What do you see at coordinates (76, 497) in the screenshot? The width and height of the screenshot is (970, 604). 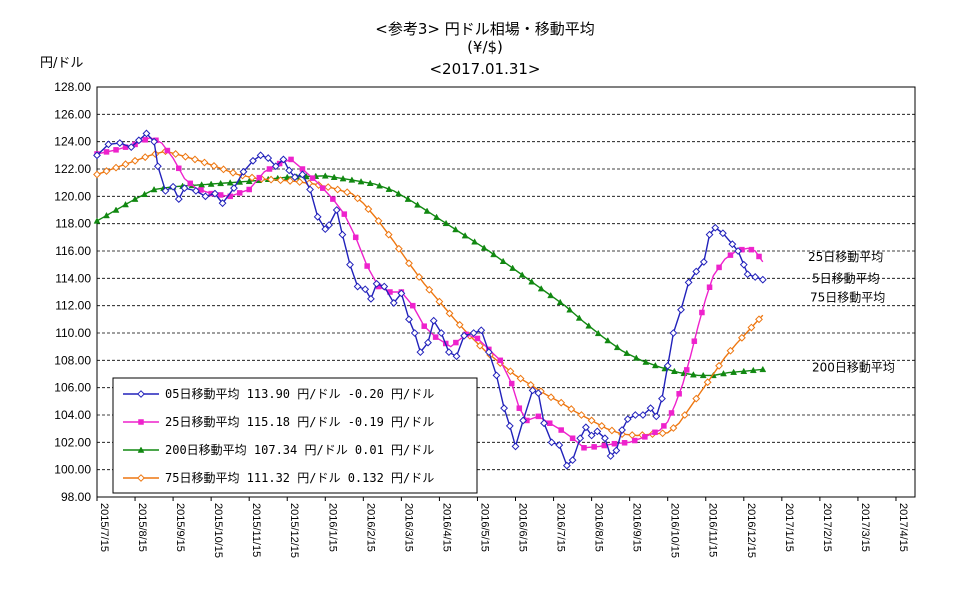 I see `y-tick-label: 98.00` at bounding box center [76, 497].